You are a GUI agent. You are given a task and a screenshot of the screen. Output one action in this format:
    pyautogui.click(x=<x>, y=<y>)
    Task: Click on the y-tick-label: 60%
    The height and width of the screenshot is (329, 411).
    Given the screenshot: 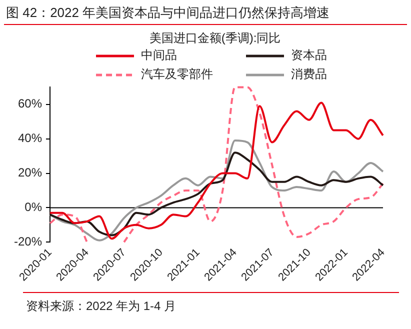 What is the action you would take?
    pyautogui.click(x=30, y=103)
    